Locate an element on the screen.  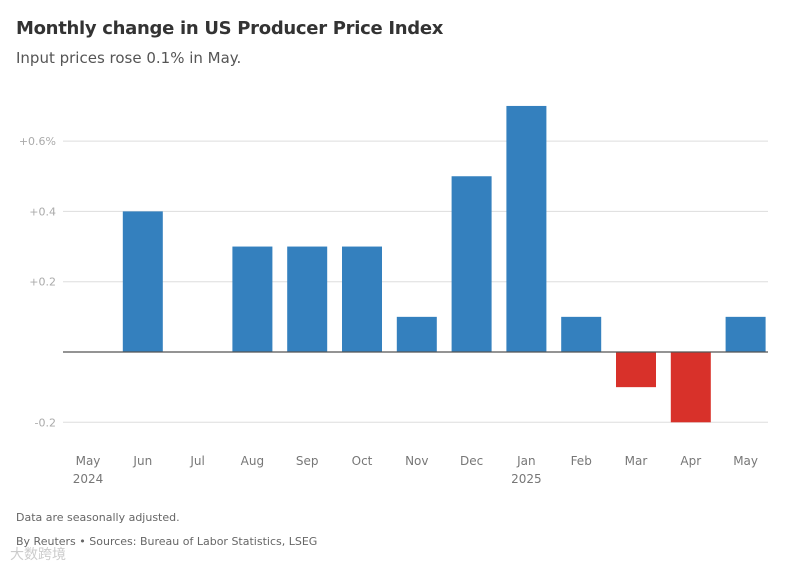
y-tick-label: +0.4 is located at coordinates (42, 211).